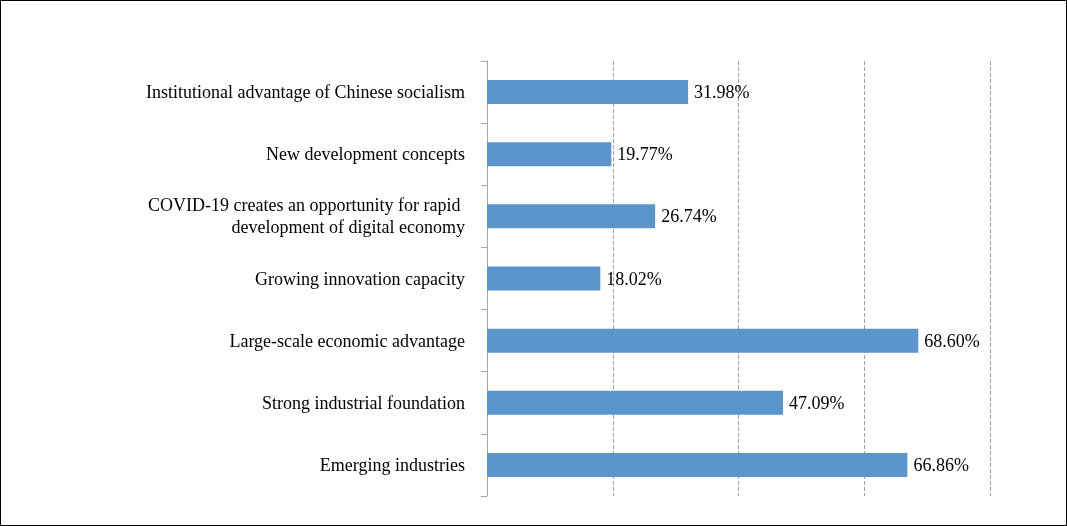  Describe the element at coordinates (634, 278) in the screenshot. I see `data-label: 18.02%` at that location.